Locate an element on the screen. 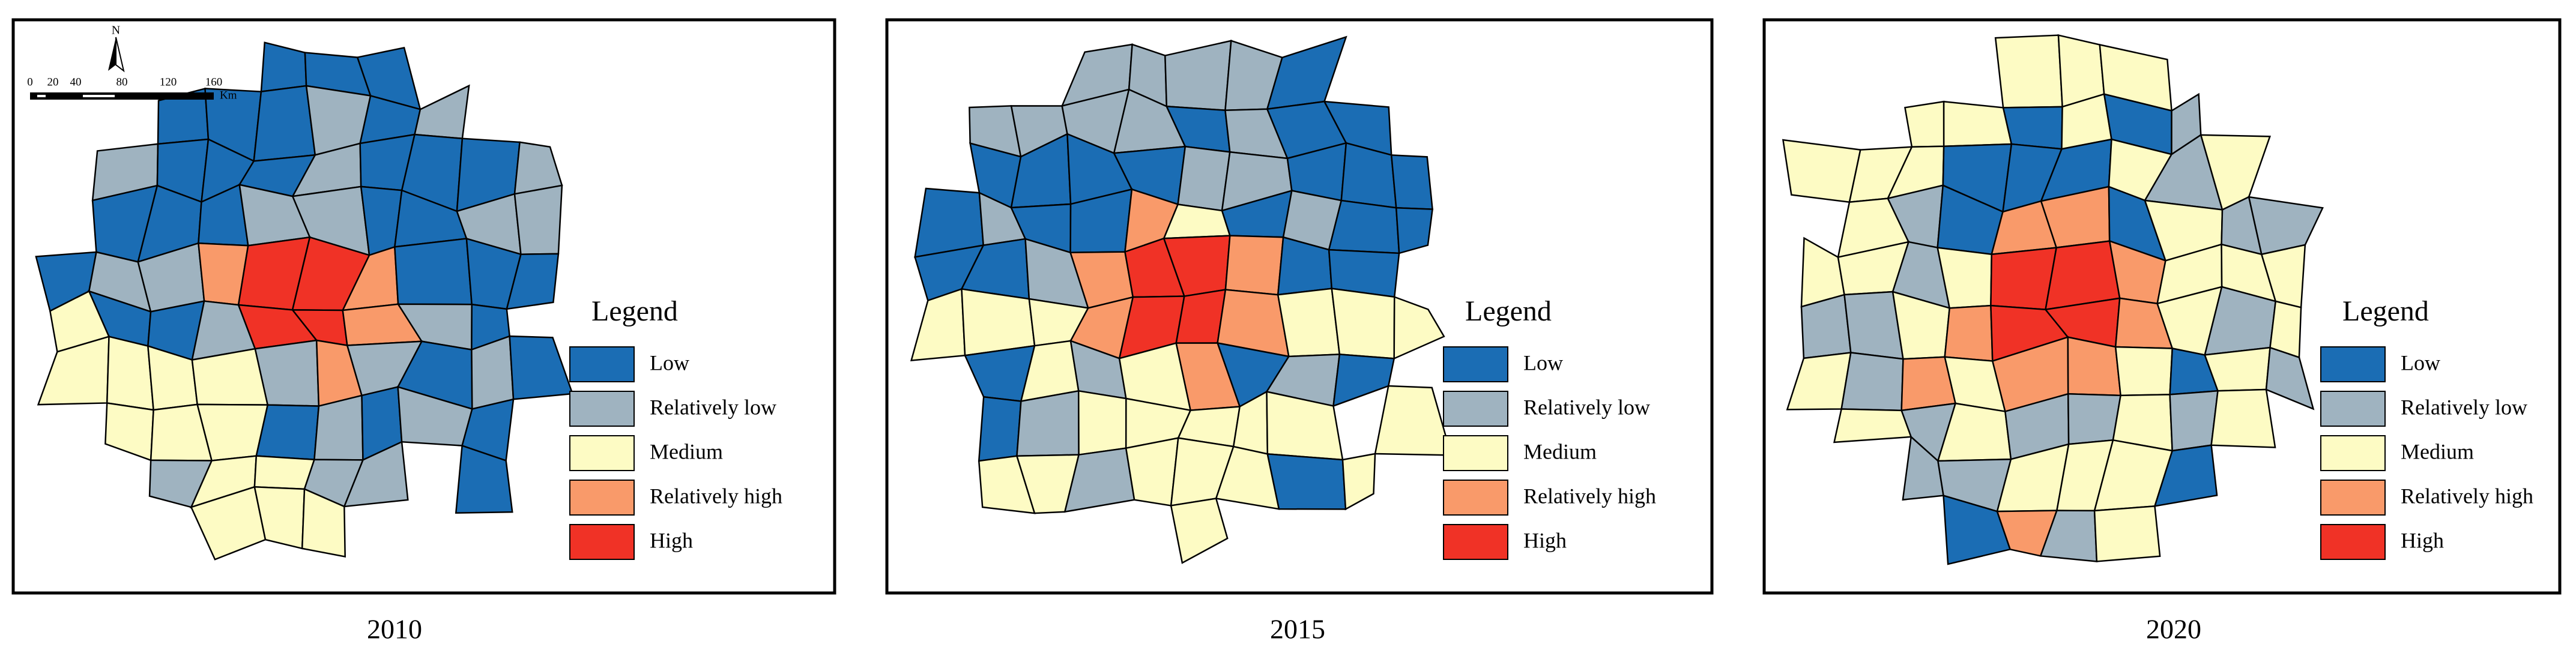 This screenshot has width=2576, height=662. panel-caption: 2015 is located at coordinates (1297, 630).